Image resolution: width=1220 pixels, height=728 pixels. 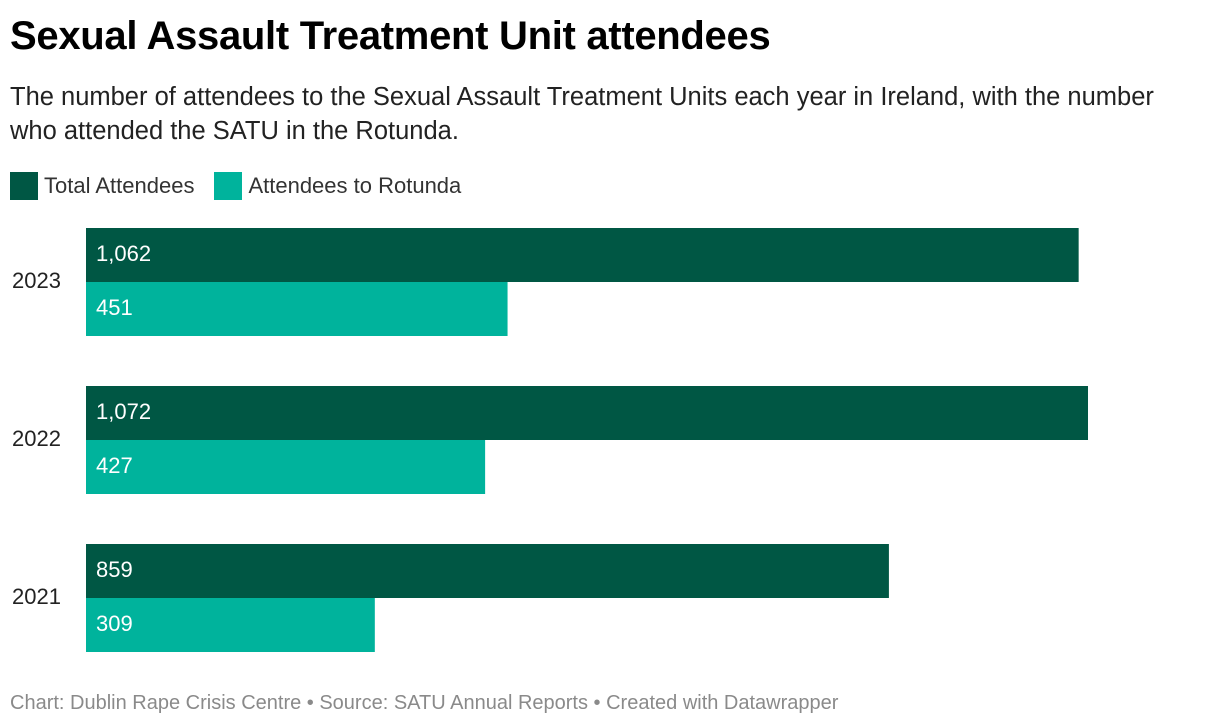 I want to click on legend-item-rotunda: Attendees to Rotunda, so click(x=337, y=186).